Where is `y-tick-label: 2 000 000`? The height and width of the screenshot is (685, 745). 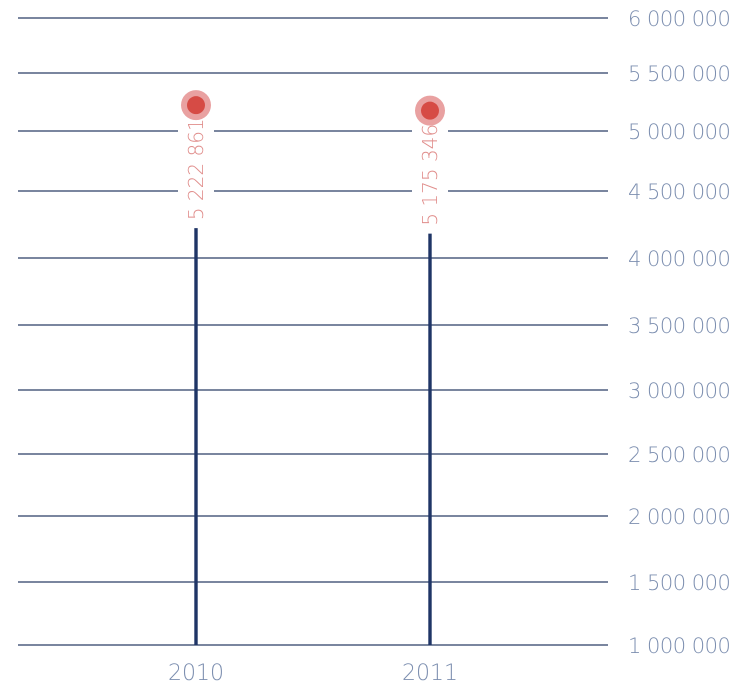
y-tick-label: 2 000 000 is located at coordinates (679, 517).